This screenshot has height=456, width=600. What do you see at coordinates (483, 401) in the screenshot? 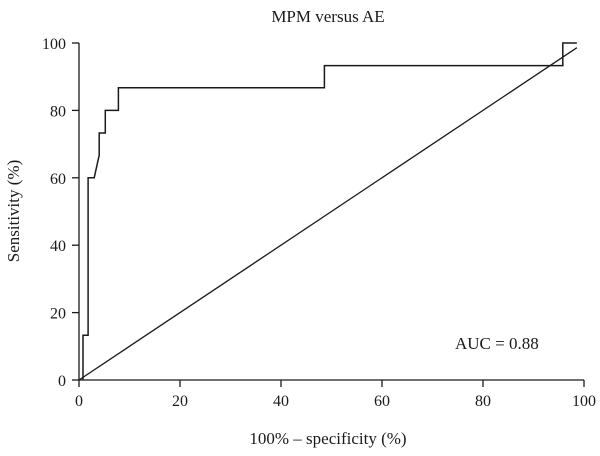
I see `x-tick-label: 80` at bounding box center [483, 401].